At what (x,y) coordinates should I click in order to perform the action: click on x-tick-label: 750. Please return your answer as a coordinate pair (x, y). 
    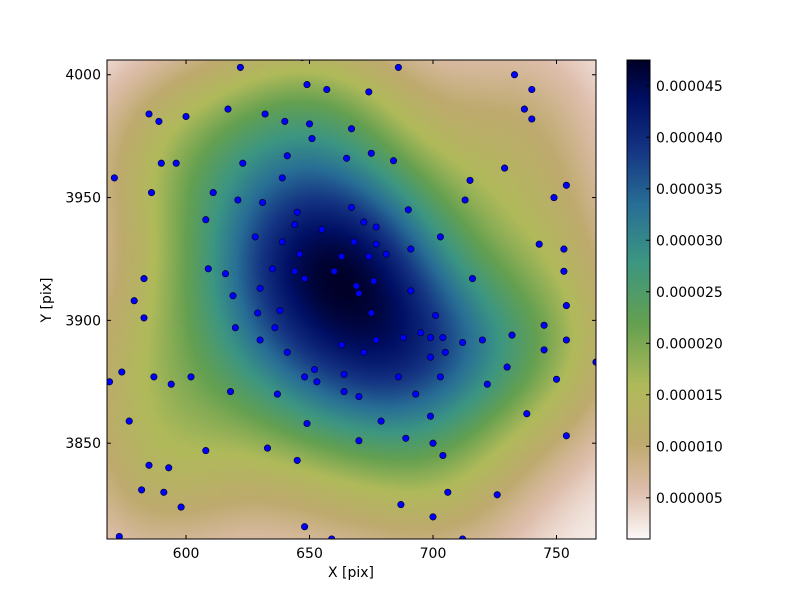
    Looking at the image, I should click on (556, 554).